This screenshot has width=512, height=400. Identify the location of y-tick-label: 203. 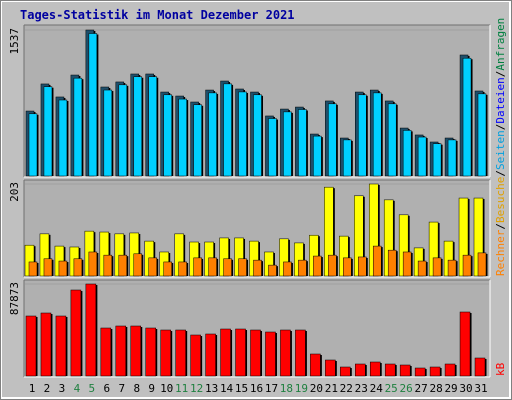
(14, 192).